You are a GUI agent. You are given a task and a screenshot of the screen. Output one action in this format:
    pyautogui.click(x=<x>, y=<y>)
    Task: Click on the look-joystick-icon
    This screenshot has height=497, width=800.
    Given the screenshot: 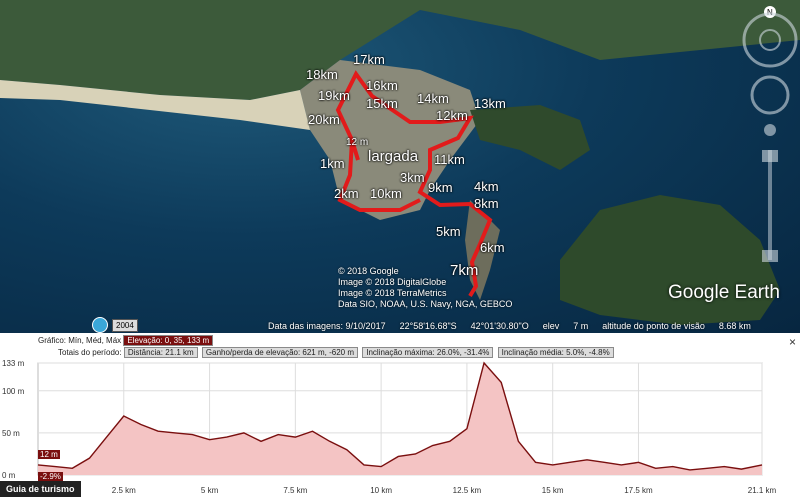 What is the action you would take?
    pyautogui.click(x=770, y=40)
    